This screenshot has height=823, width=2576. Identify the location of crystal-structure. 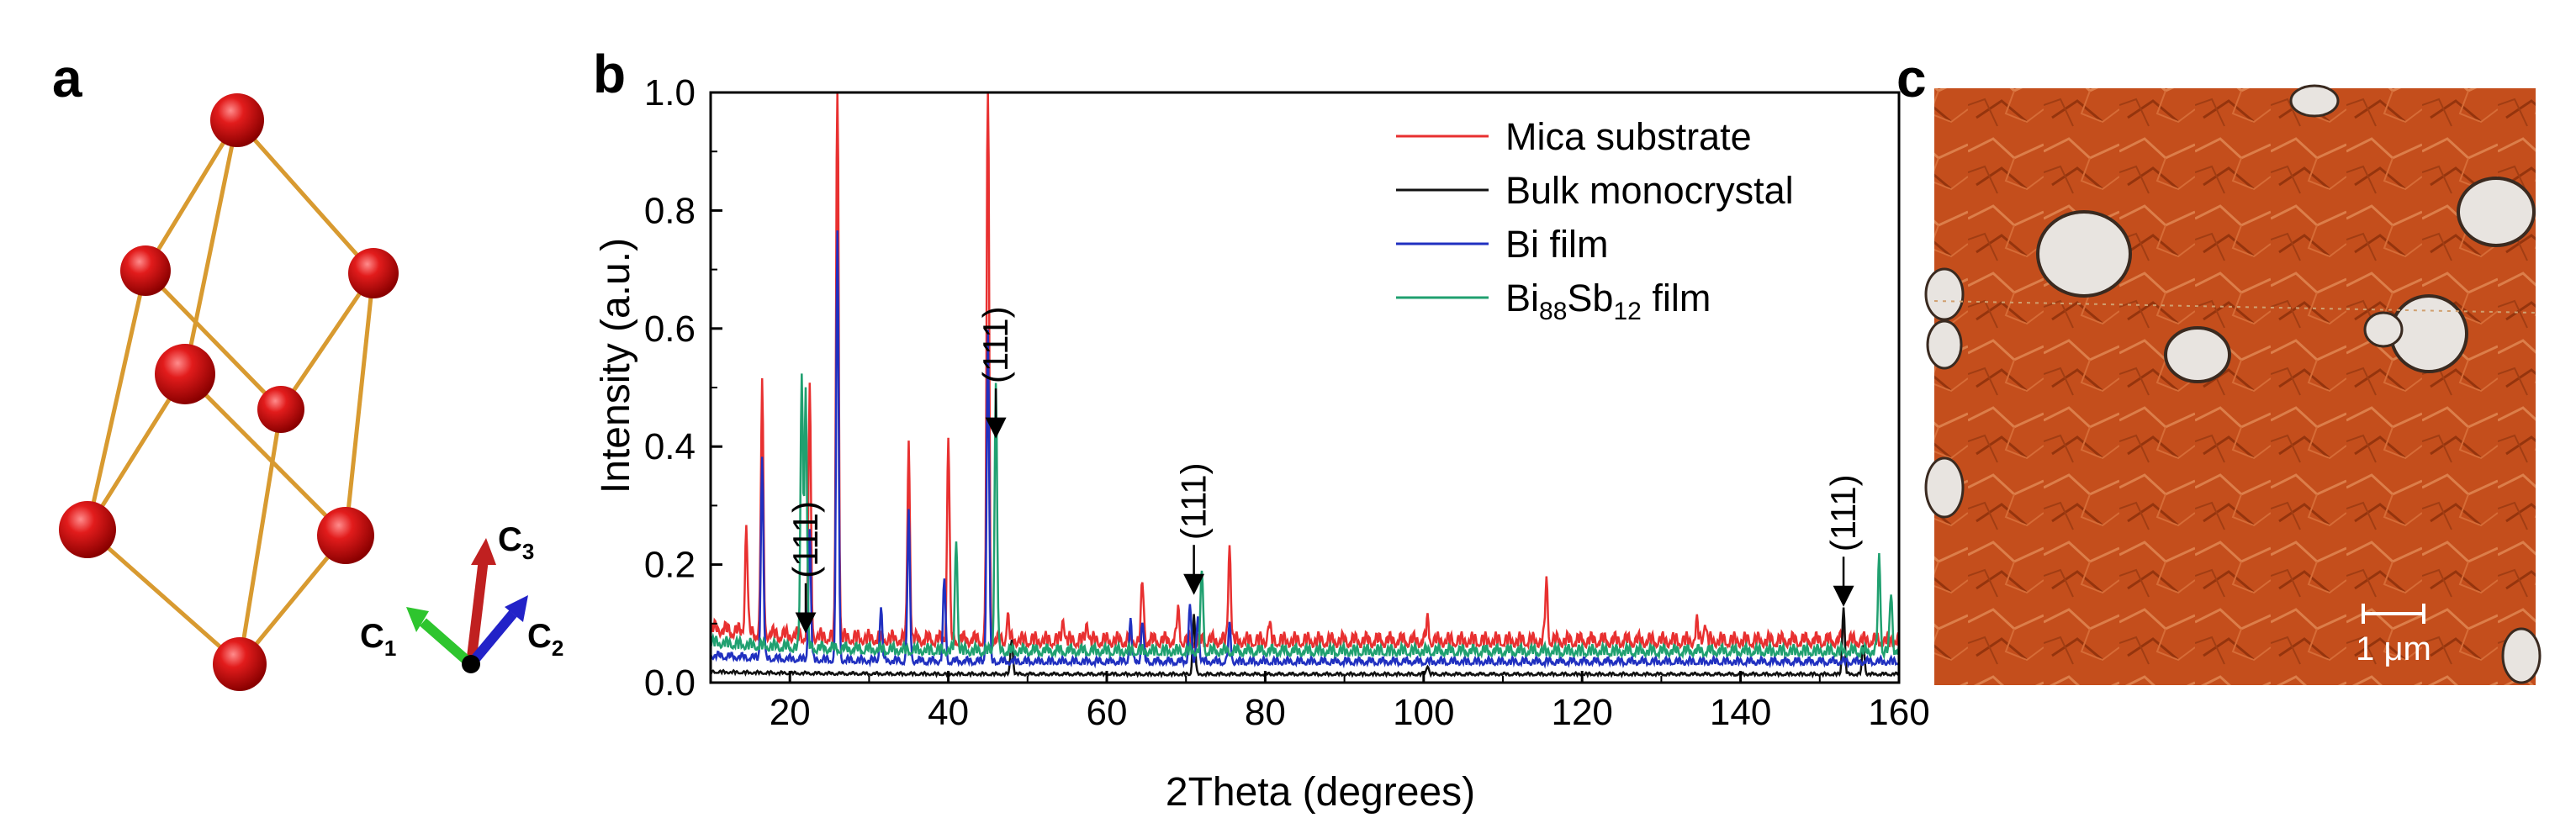
(229, 392).